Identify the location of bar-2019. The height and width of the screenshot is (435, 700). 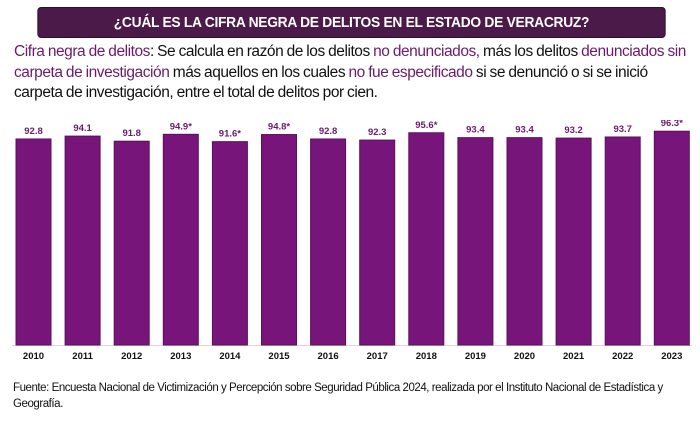
(475, 241).